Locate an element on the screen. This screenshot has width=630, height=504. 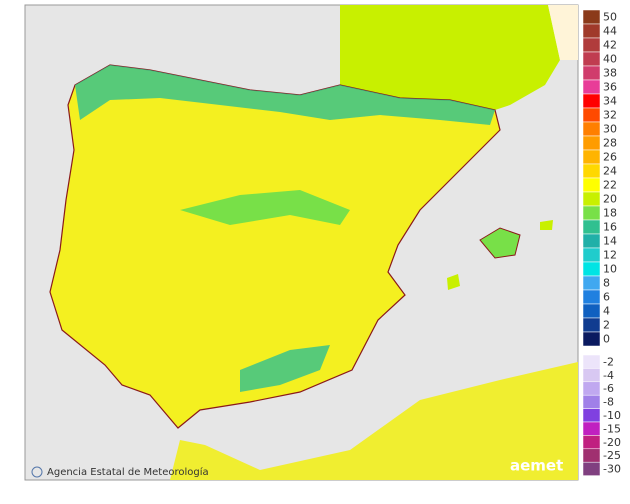
legend-label: 16 is located at coordinates (610, 227).